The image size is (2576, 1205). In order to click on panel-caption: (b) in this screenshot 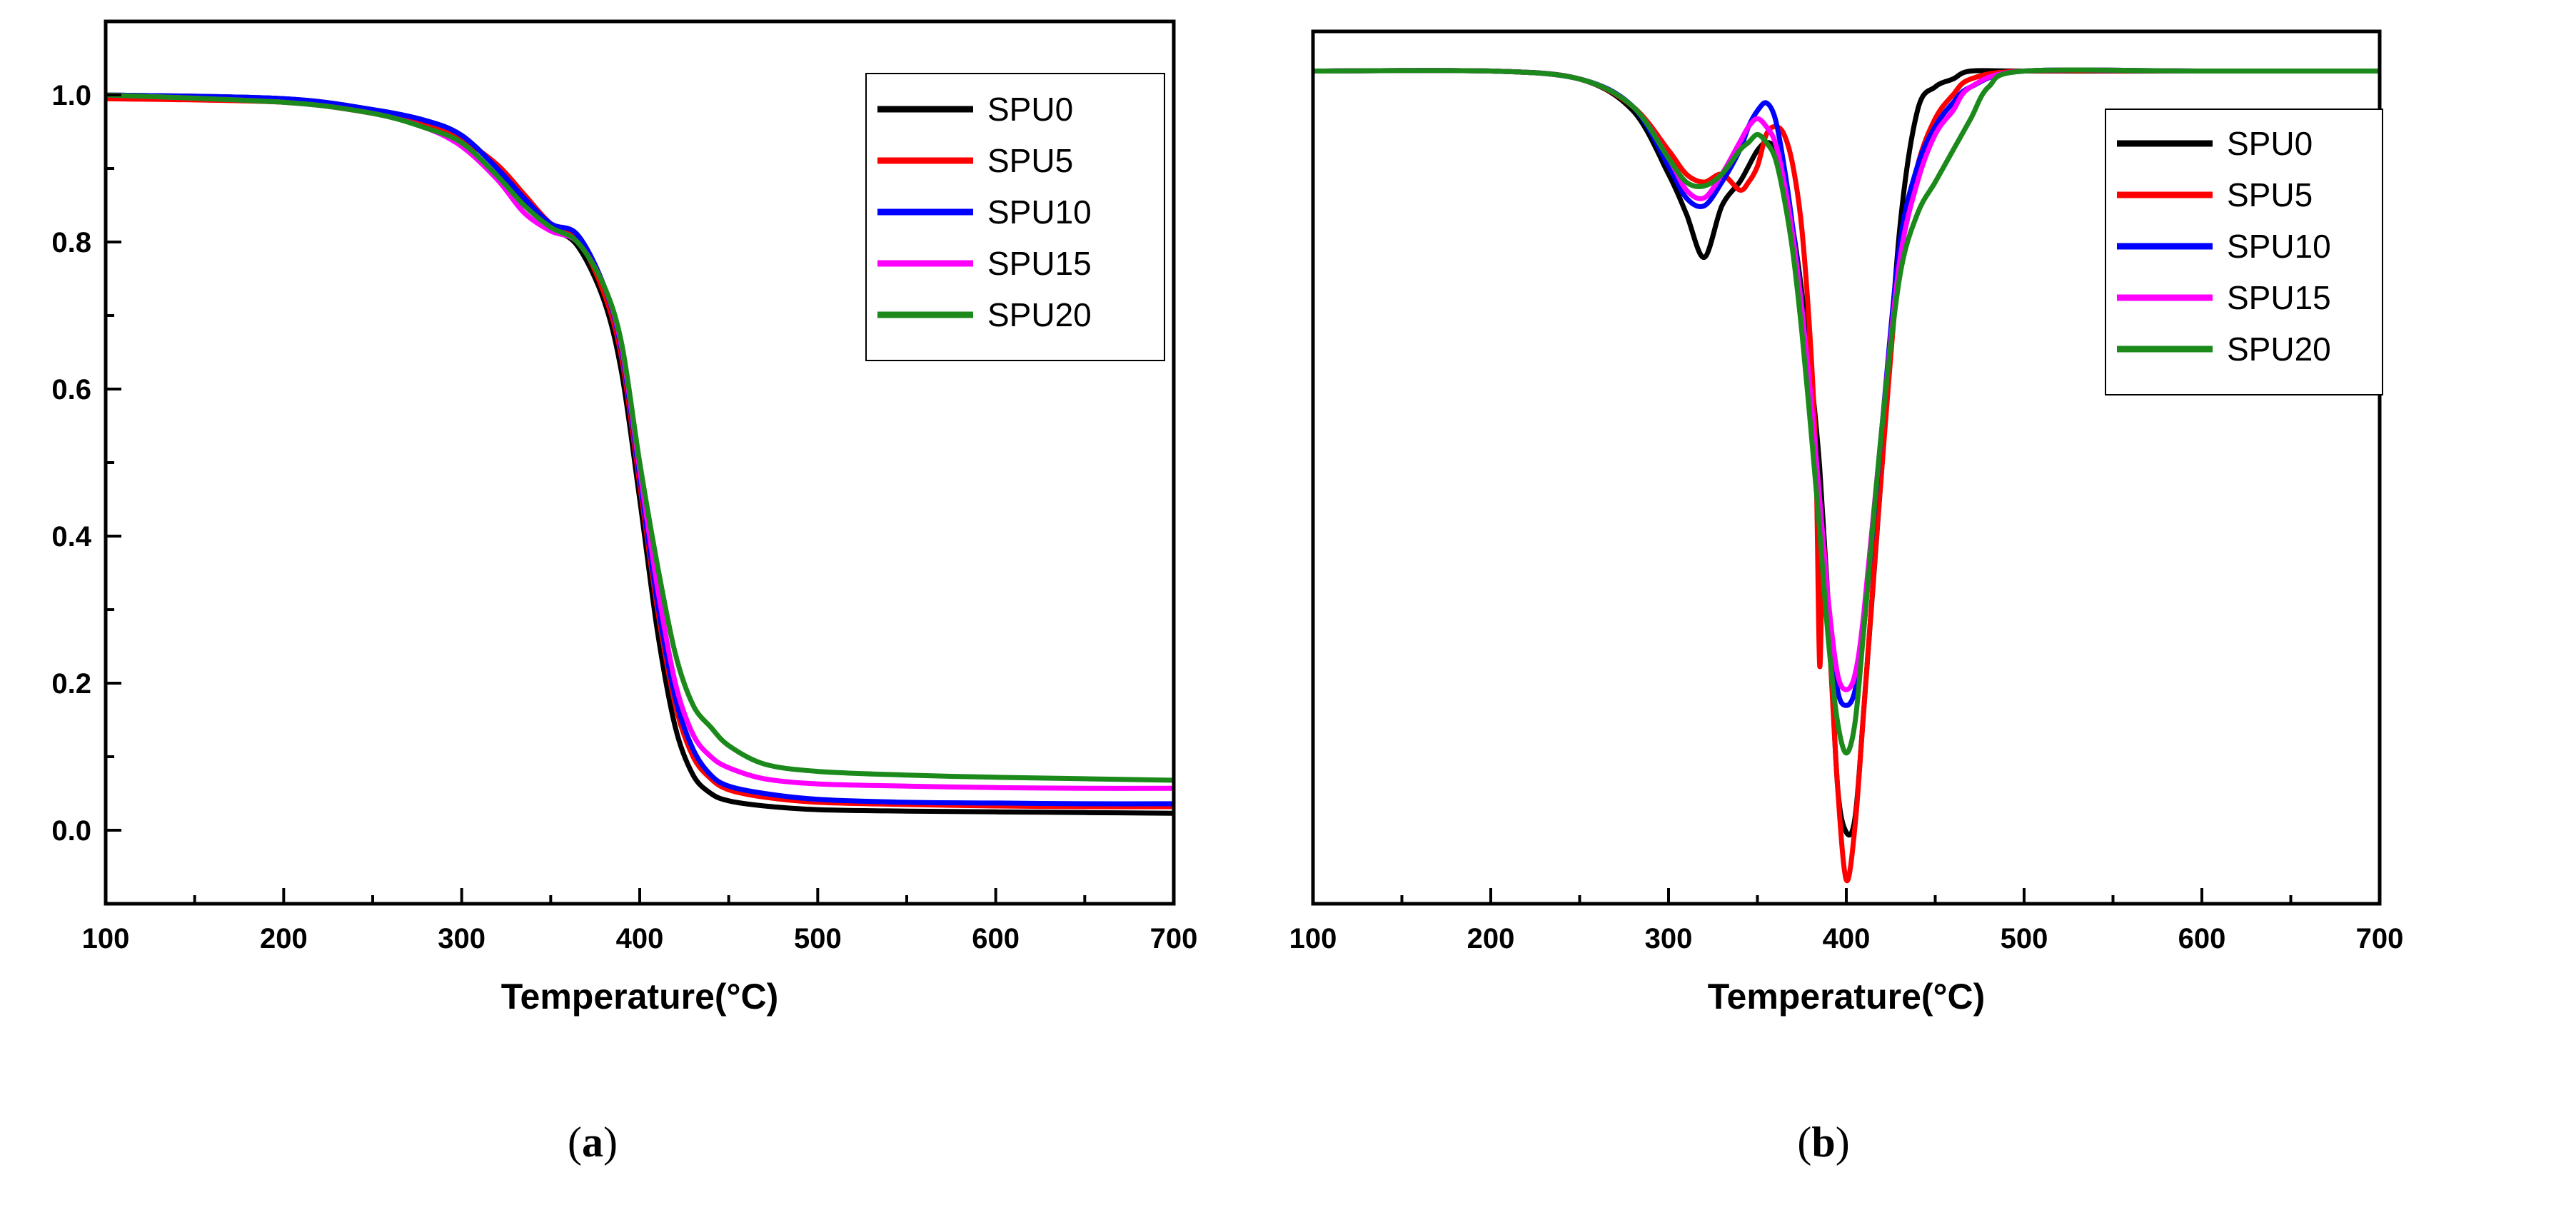, I will do `click(1823, 1142)`.